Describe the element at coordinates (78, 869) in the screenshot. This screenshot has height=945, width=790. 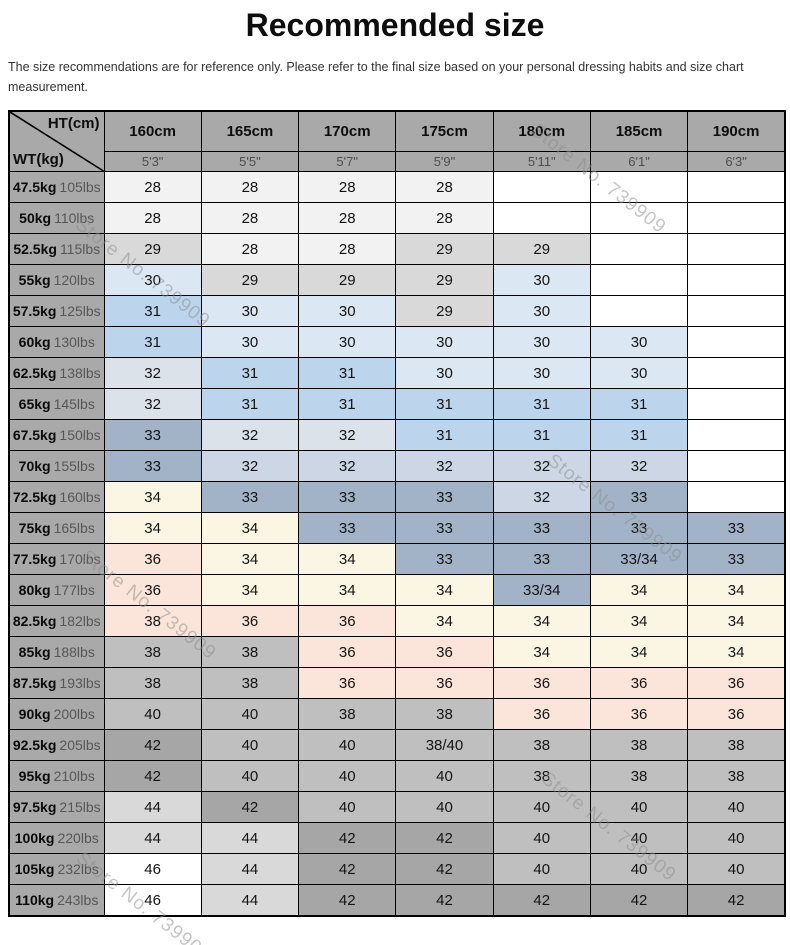
I see `weight-lbs: 232lbs` at that location.